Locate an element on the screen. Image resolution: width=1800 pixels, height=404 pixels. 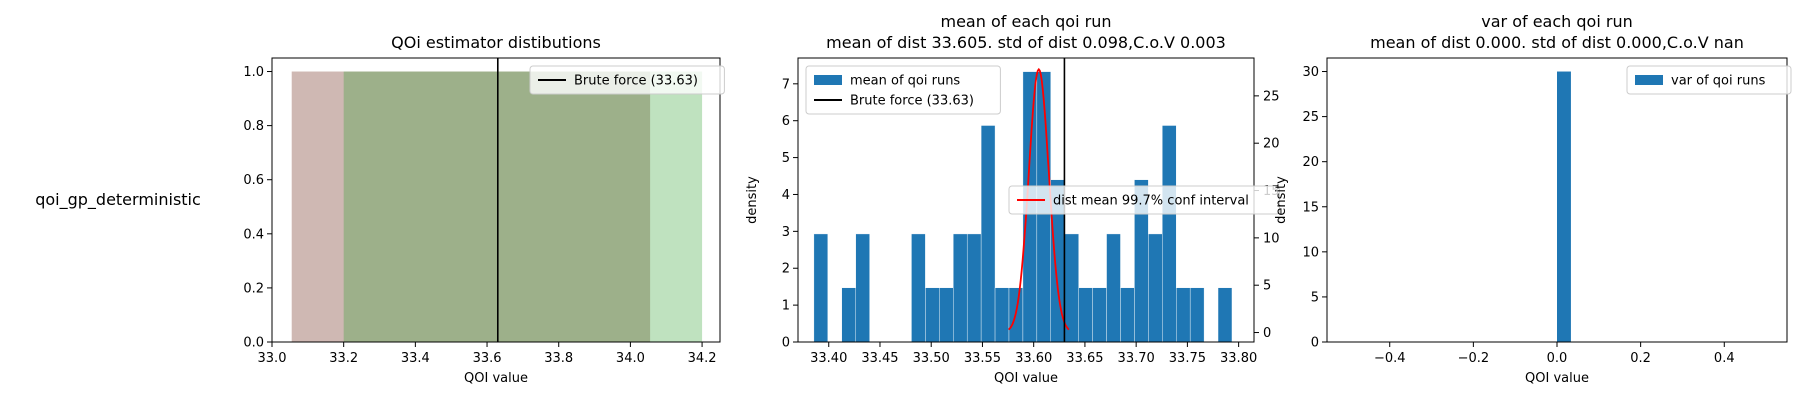
x-tick-label: 34.0 is located at coordinates (630, 358).